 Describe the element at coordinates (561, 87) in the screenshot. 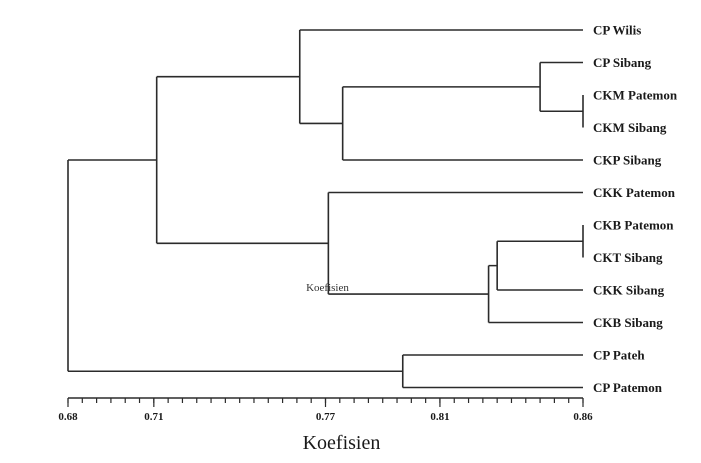

I see `branch-m3` at that location.